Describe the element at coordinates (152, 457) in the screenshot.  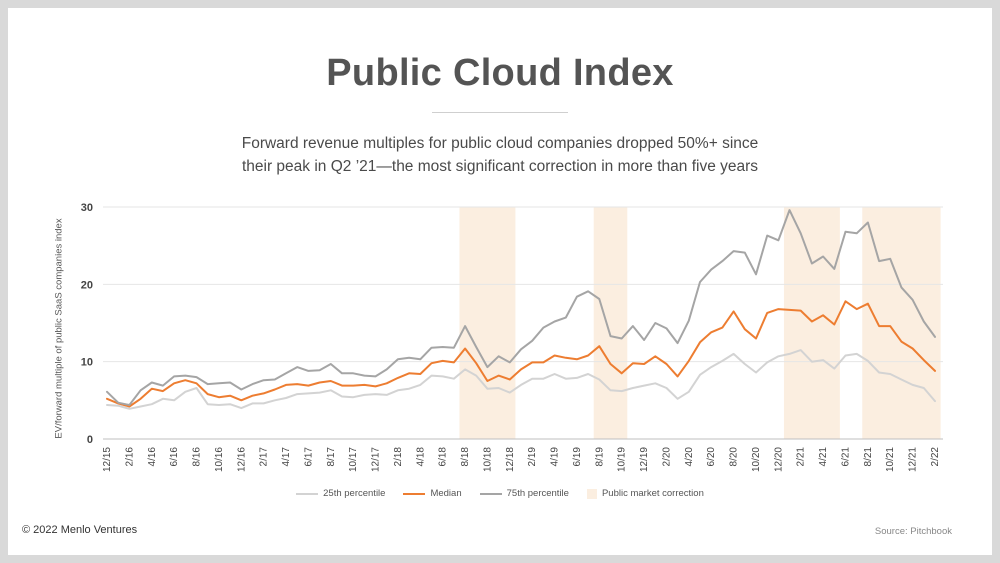
I see `x-tick-label: 4/16` at that location.